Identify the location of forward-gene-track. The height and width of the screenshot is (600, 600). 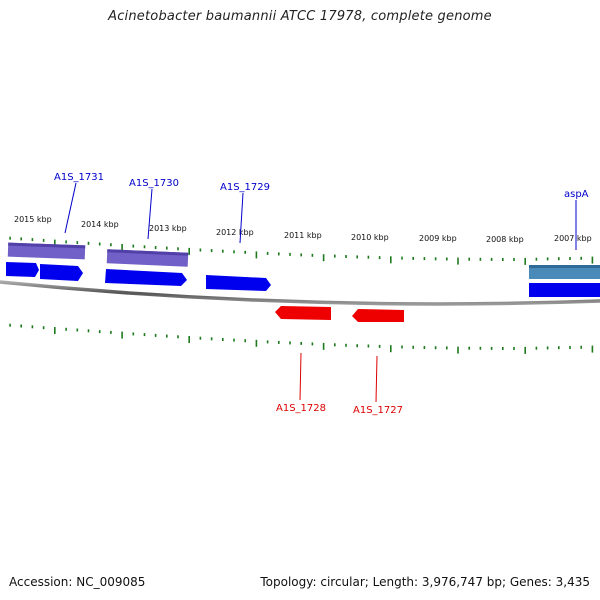
(303, 279).